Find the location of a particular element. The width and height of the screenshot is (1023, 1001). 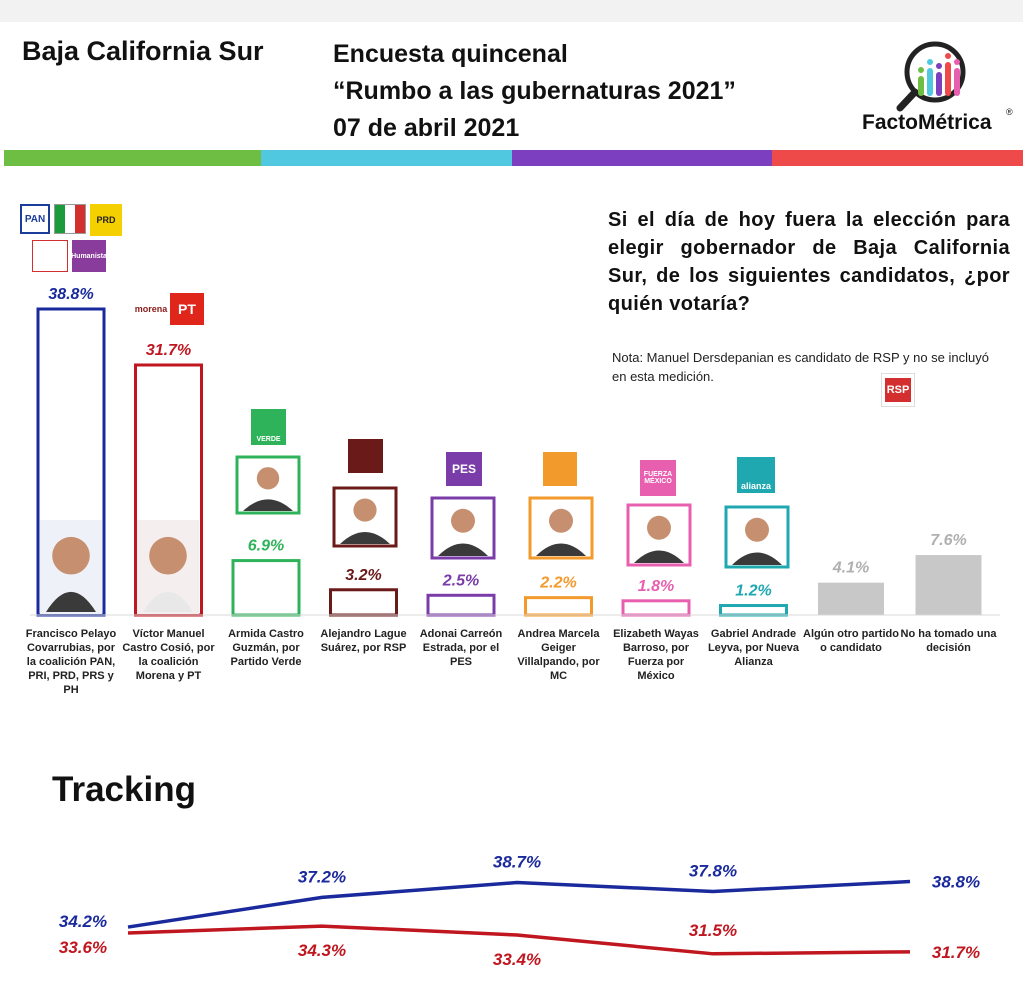

prd-logo: PRD is located at coordinates (106, 220).